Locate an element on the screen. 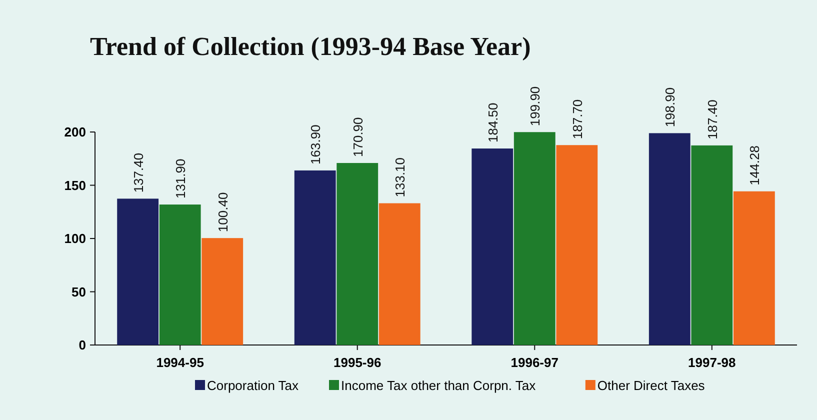  legend-label: Corporation Tax is located at coordinates (253, 385).